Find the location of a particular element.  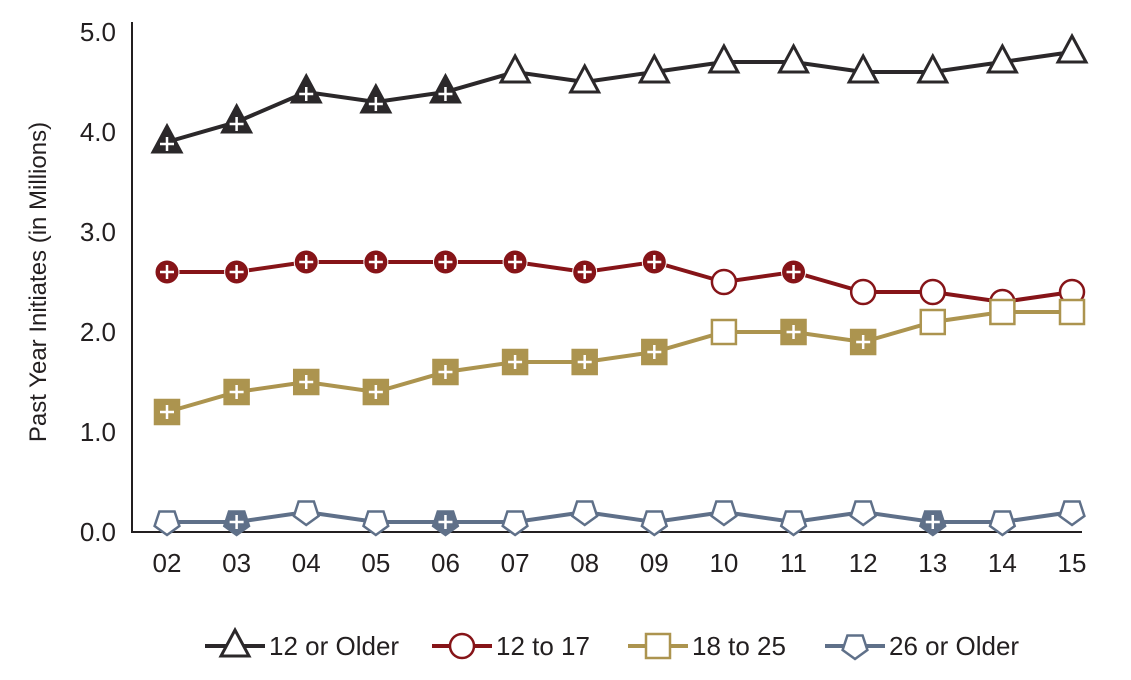

legend-label: 26 or Older is located at coordinates (954, 646).